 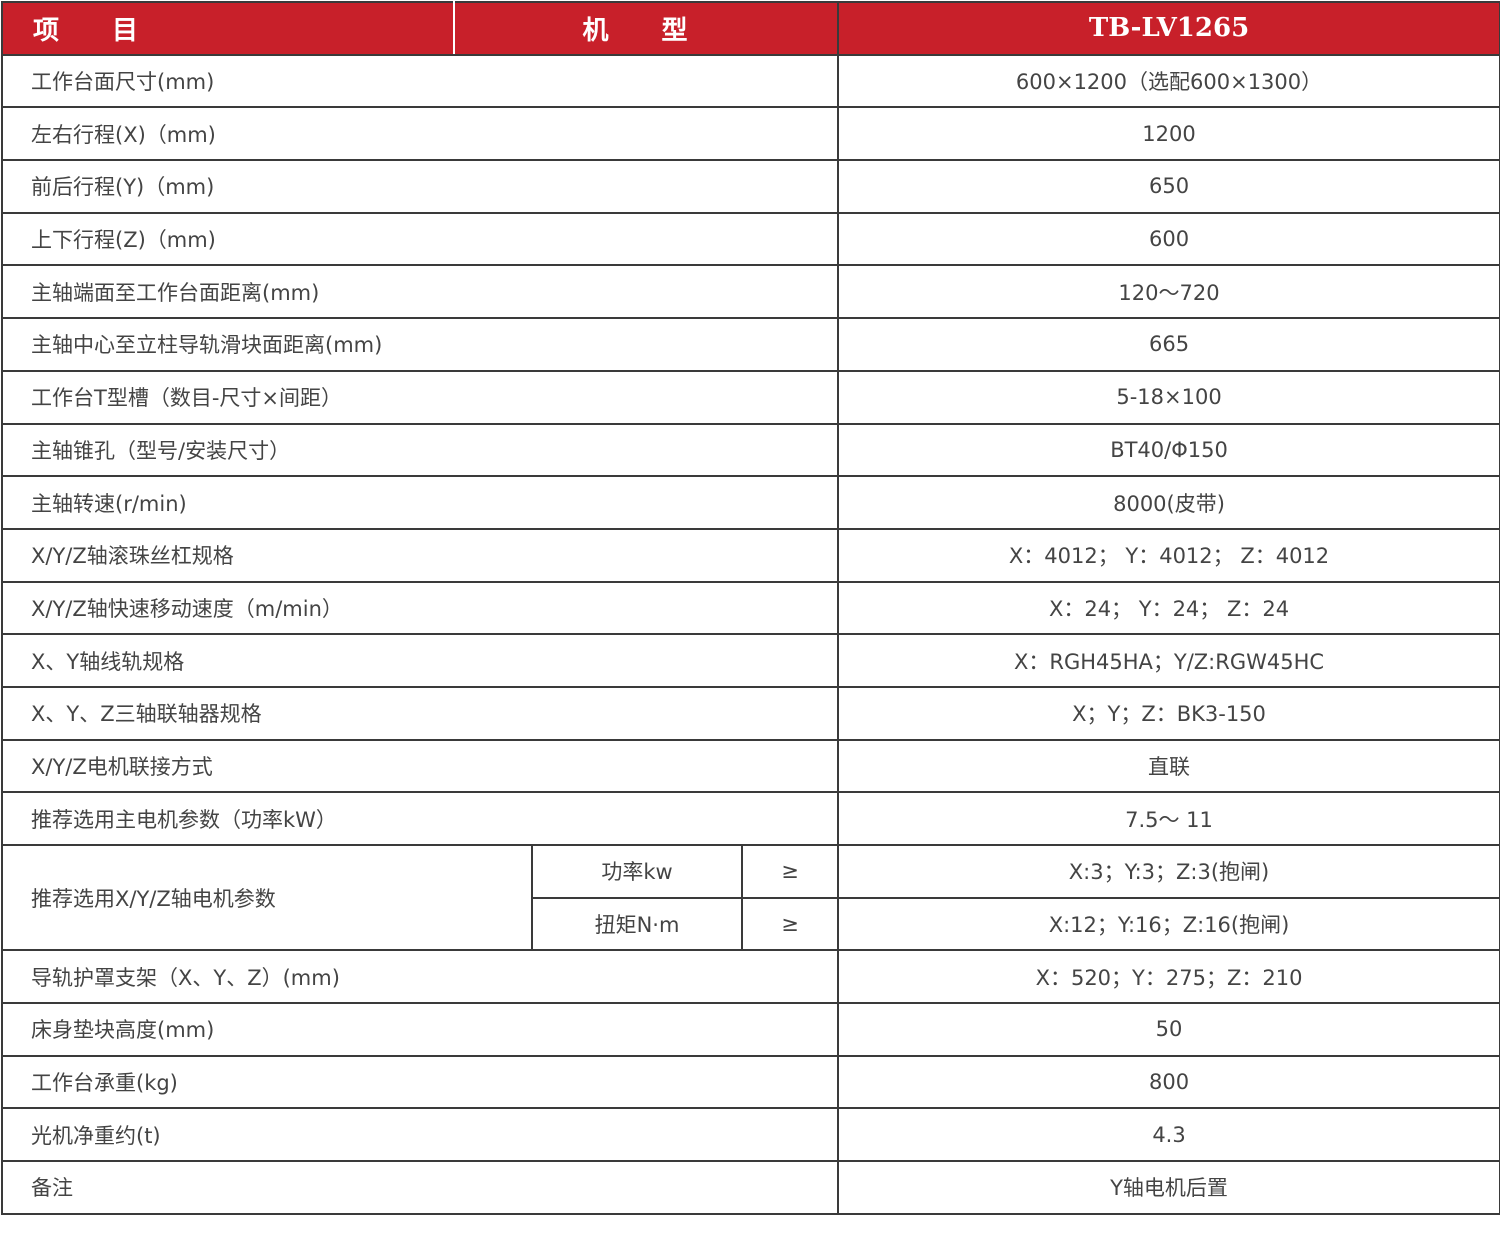 I want to click on table-row: 工作台承重(kg) 800, so click(x=750, y=1082).